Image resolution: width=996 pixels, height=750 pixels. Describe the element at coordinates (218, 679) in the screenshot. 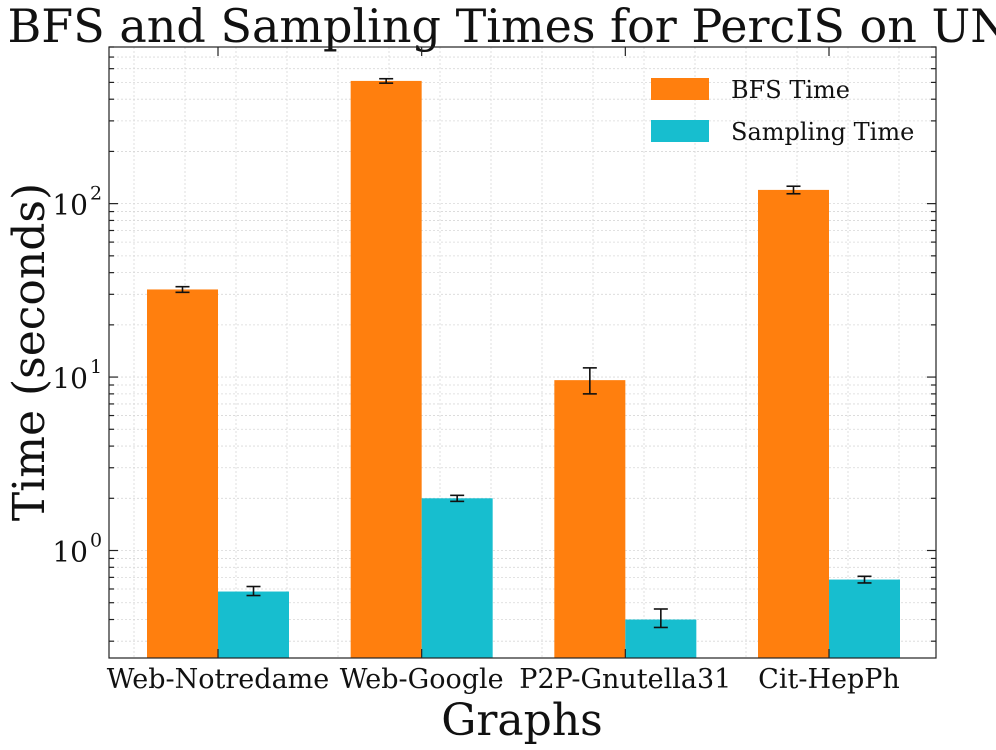

I see `category-label: Web-Notredame` at that location.